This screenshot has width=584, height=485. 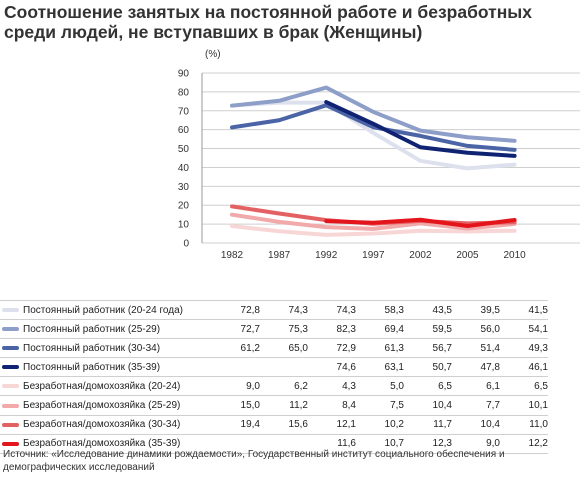 What do you see at coordinates (332, 329) in the screenshot?
I see `table-cell-value: 82,3` at bounding box center [332, 329].